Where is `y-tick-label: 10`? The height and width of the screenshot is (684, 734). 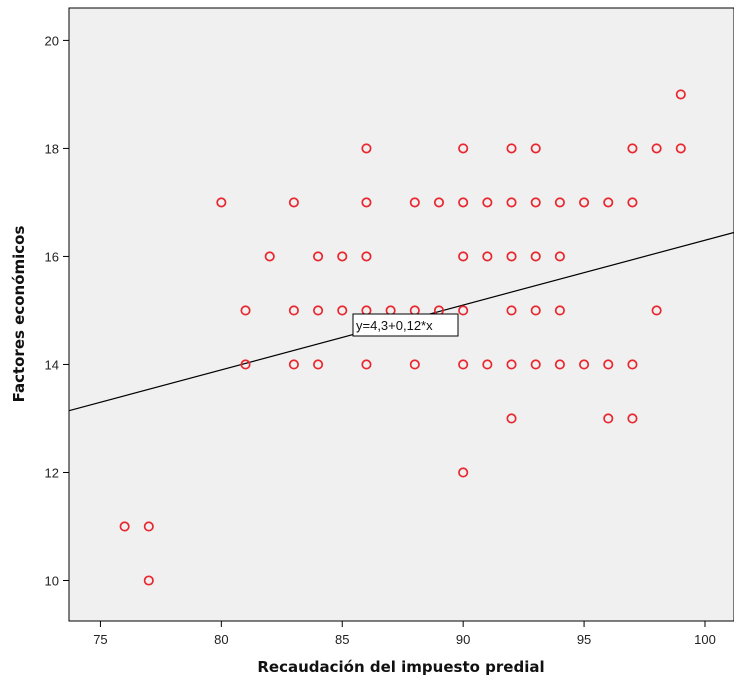
y-tick-label: 10 is located at coordinates (52, 580).